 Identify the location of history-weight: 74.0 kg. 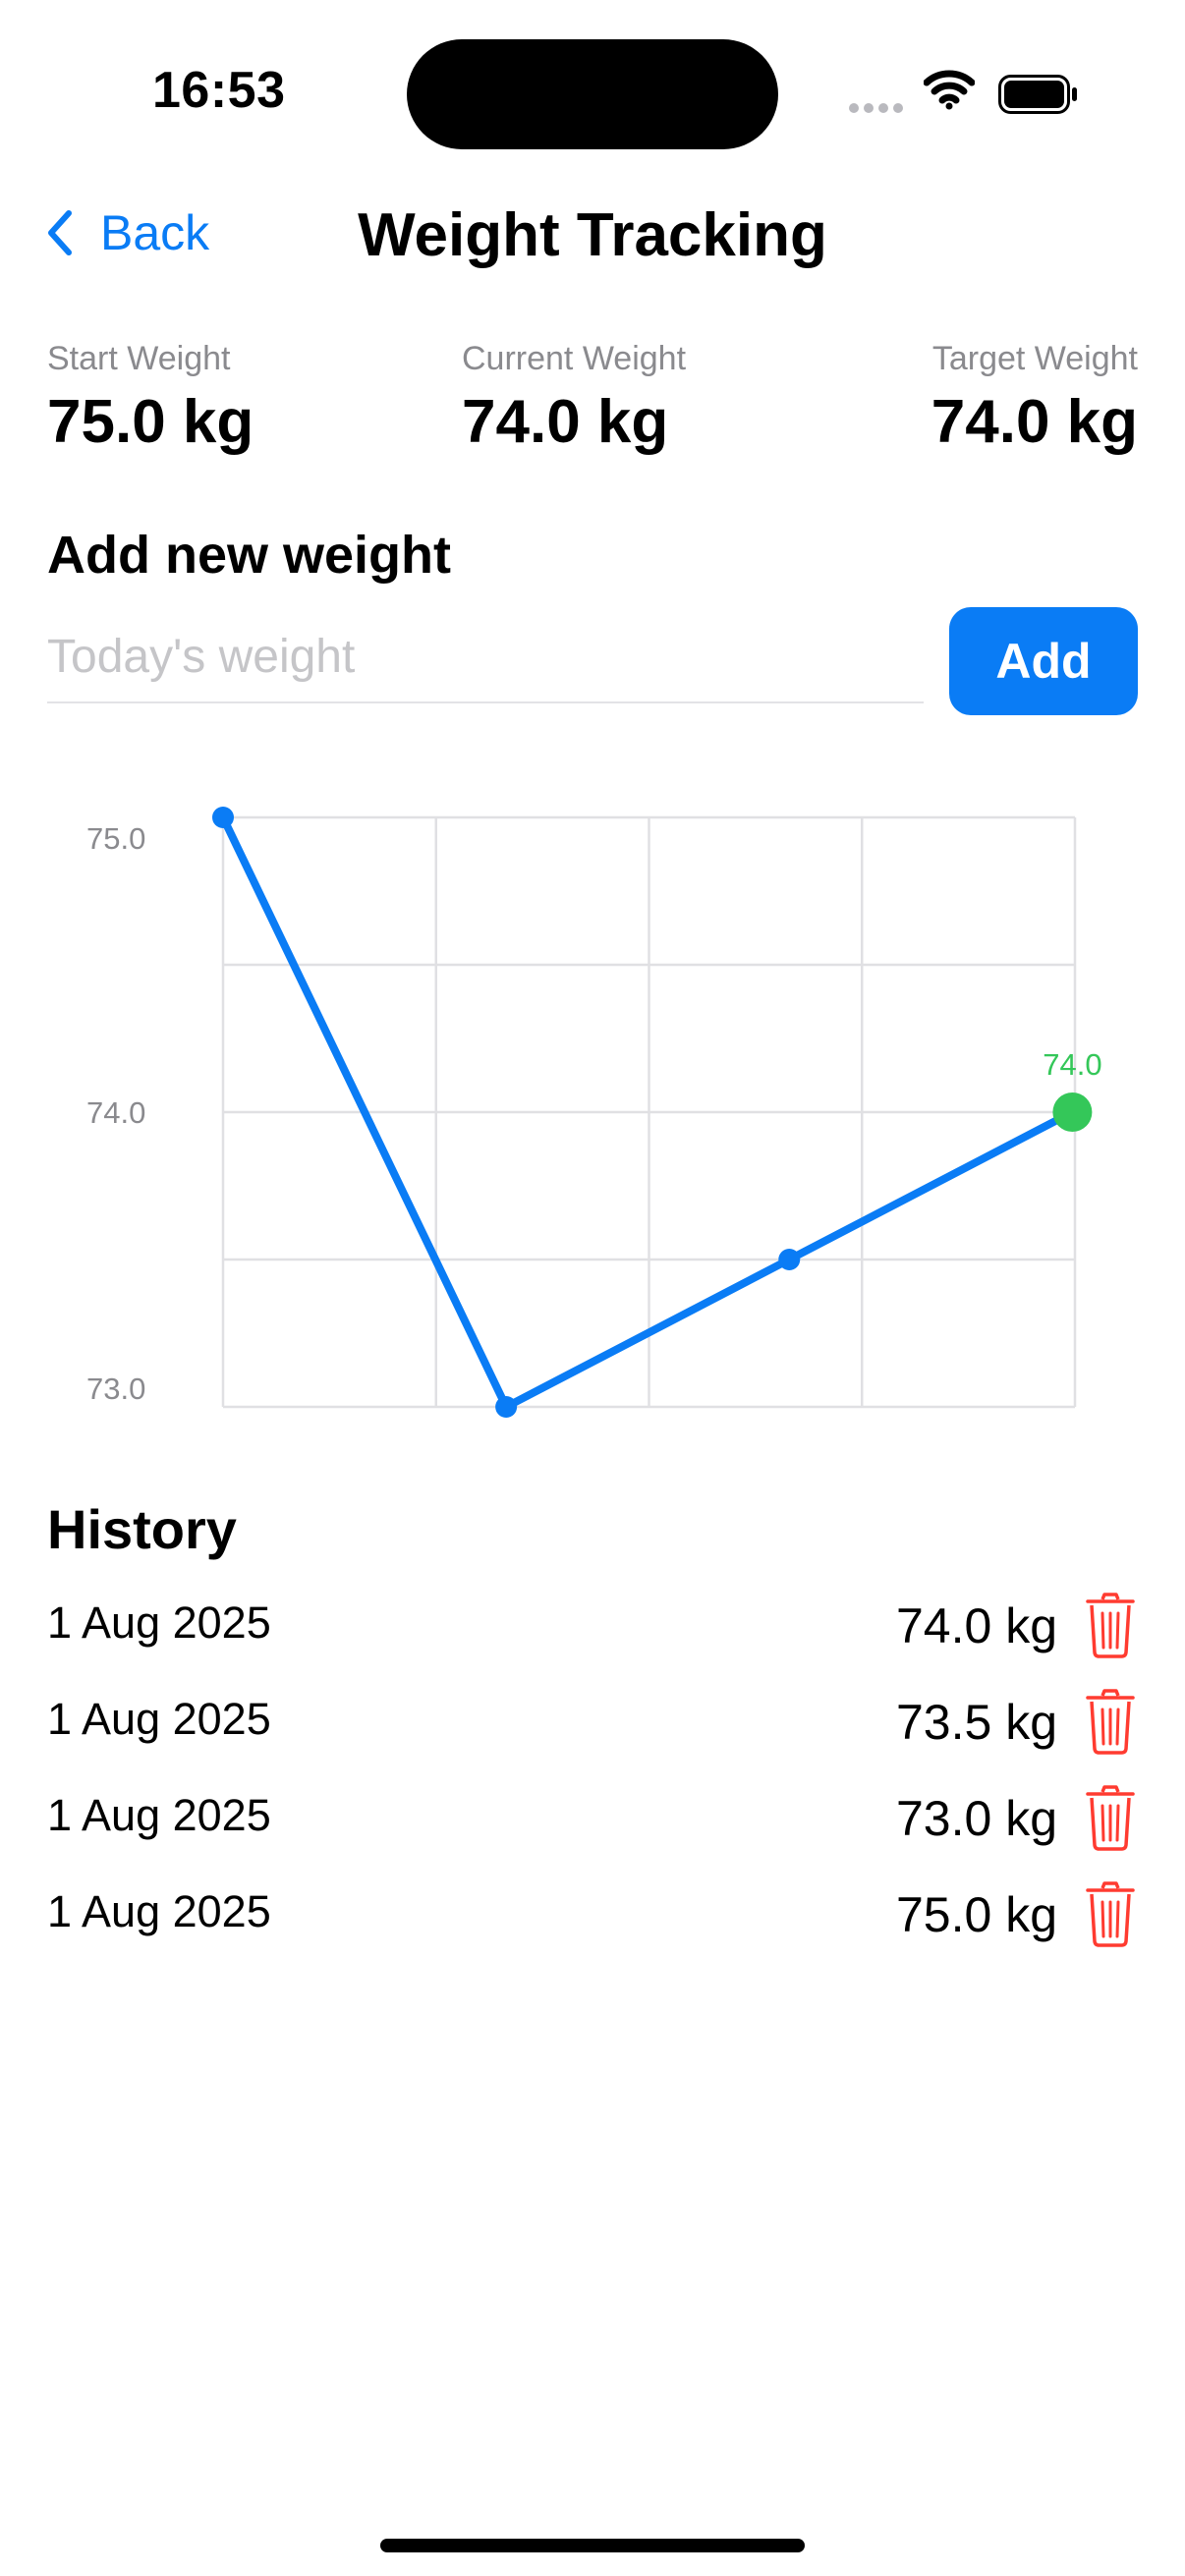
(976, 1625).